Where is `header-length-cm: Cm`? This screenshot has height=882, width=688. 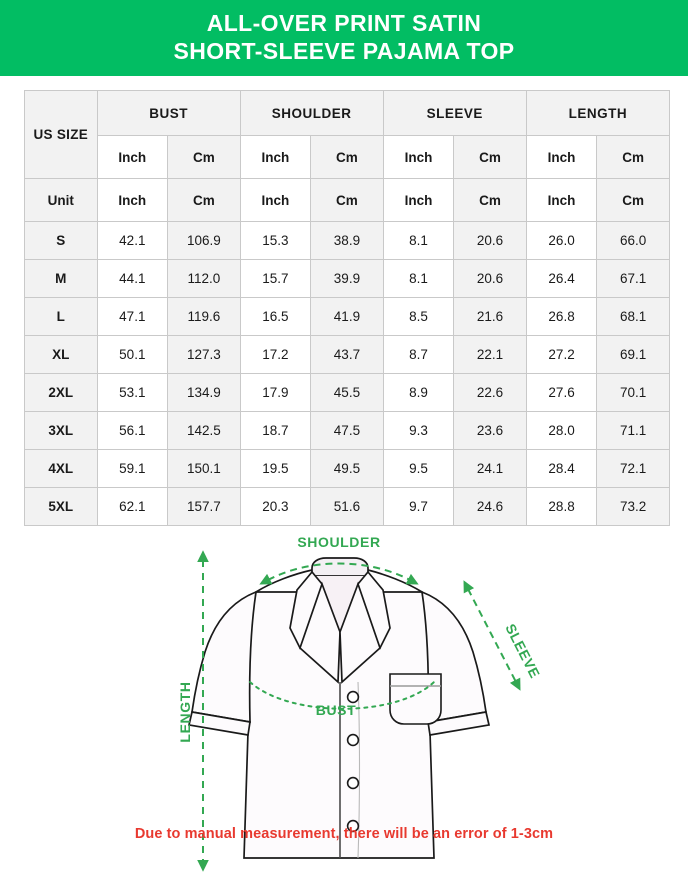
header-length-cm: Cm is located at coordinates (633, 157).